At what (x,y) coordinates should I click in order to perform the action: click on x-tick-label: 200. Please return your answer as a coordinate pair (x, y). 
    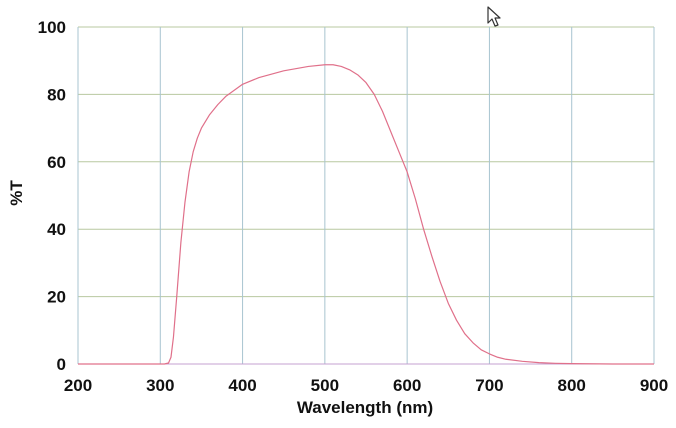
    Looking at the image, I should click on (78, 385).